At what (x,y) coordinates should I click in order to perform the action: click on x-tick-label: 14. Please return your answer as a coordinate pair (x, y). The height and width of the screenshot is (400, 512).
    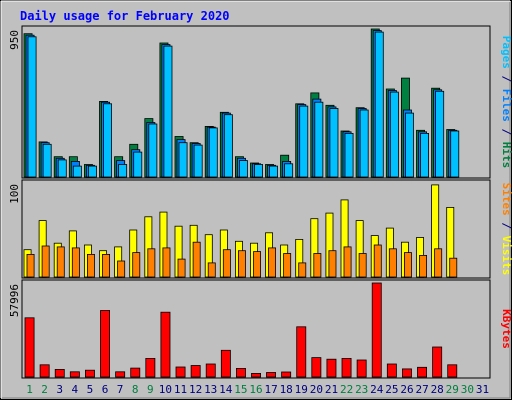
    Looking at the image, I should click on (226, 389).